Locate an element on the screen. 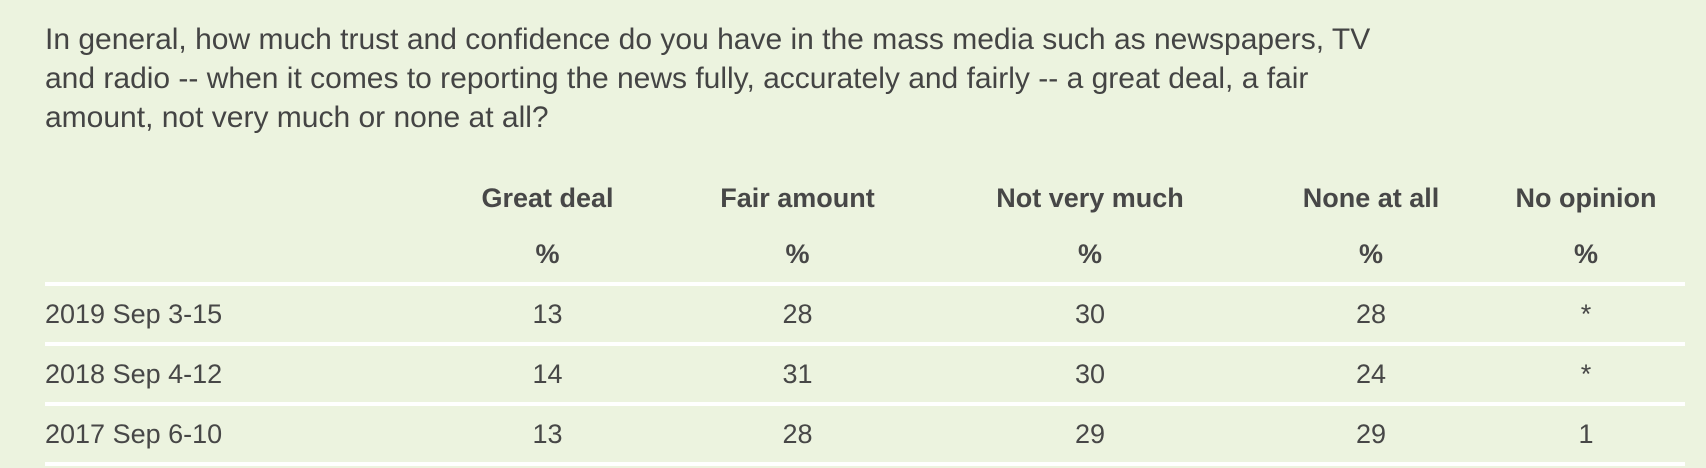 The height and width of the screenshot is (468, 1706). header-none-at-all: None at all is located at coordinates (1371, 197).